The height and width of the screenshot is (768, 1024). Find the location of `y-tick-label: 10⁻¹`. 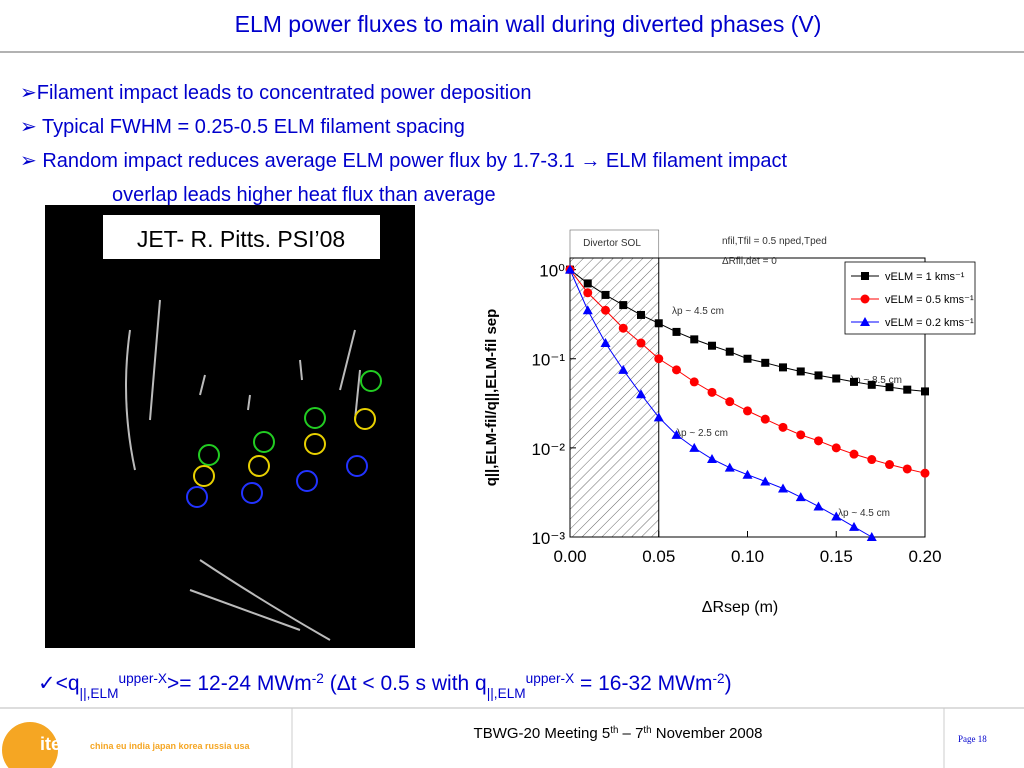

y-tick-label: 10⁻¹ is located at coordinates (548, 360).